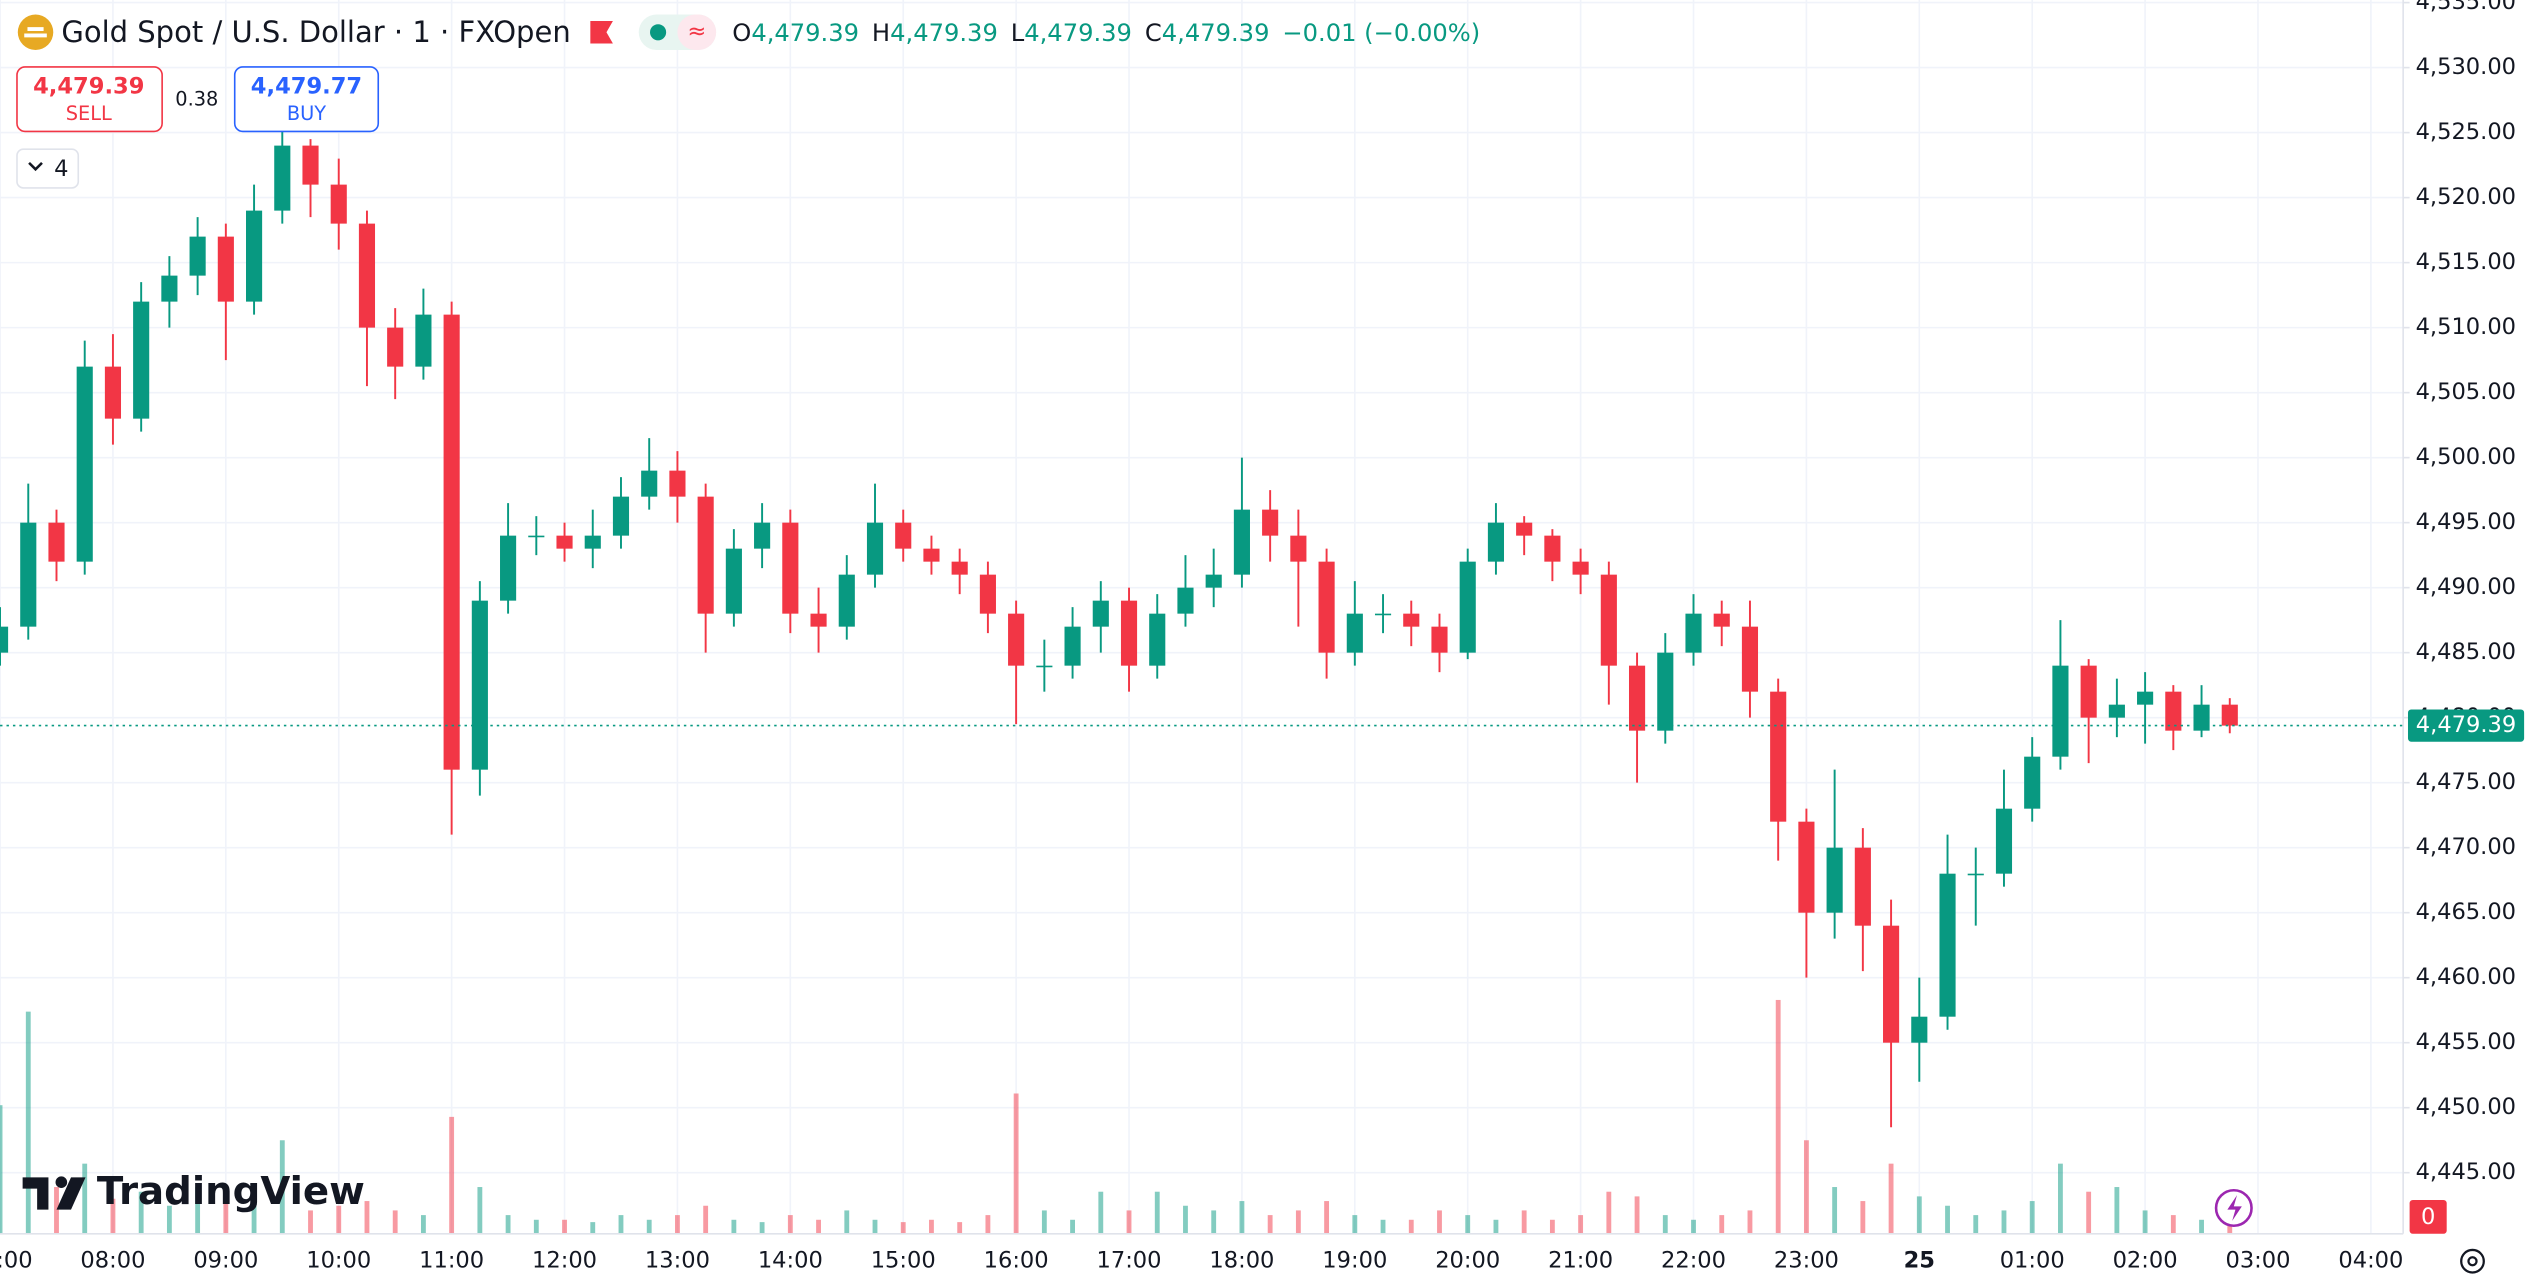  I want to click on x-tick-label: 19:00, so click(1354, 1261).